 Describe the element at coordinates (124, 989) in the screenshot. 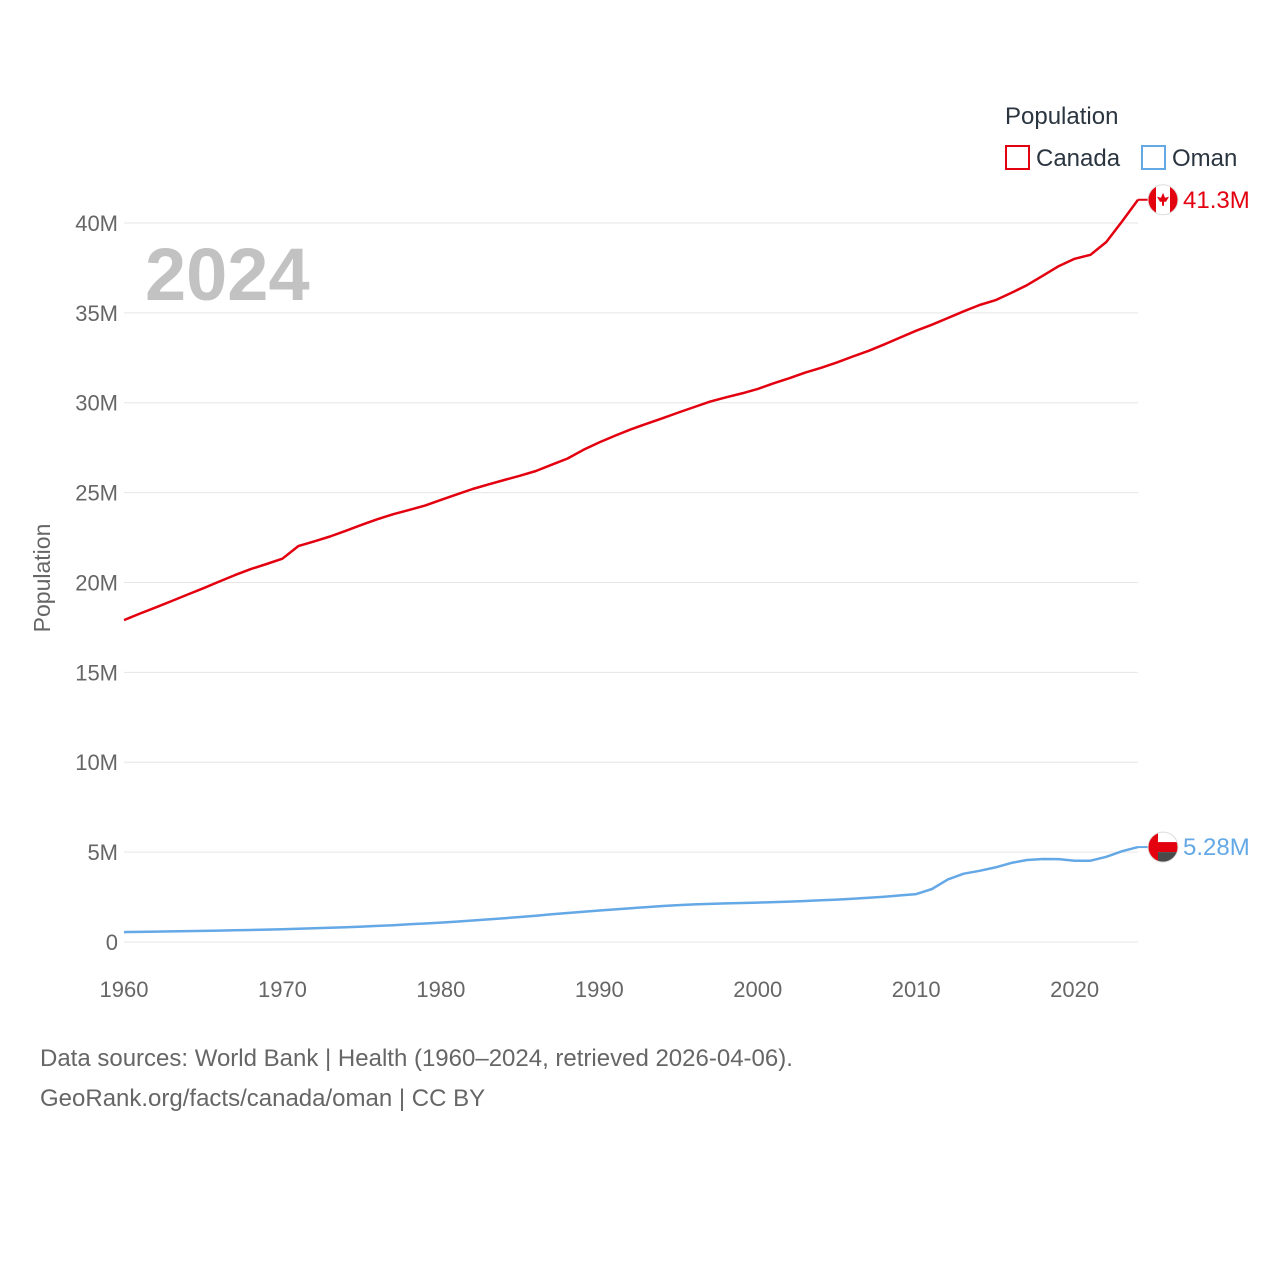

I see `x-tick-label: 1960` at that location.